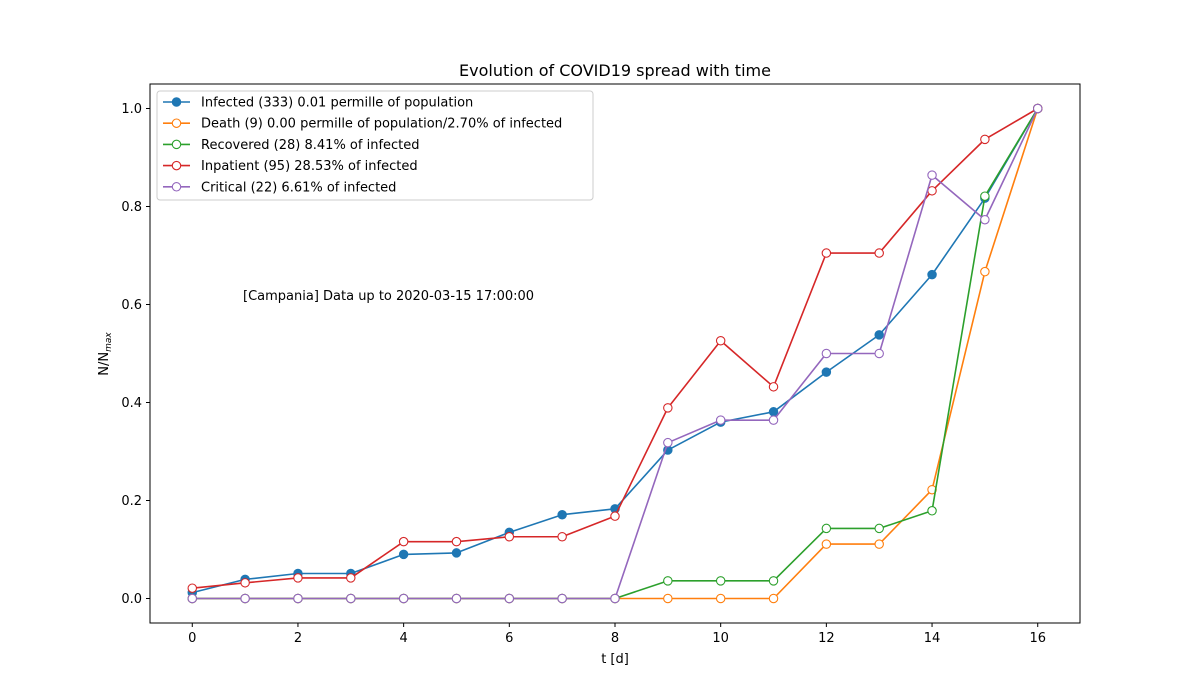 This screenshot has width=1200, height=700. What do you see at coordinates (932, 638) in the screenshot?
I see `x-tick-label: 14` at bounding box center [932, 638].